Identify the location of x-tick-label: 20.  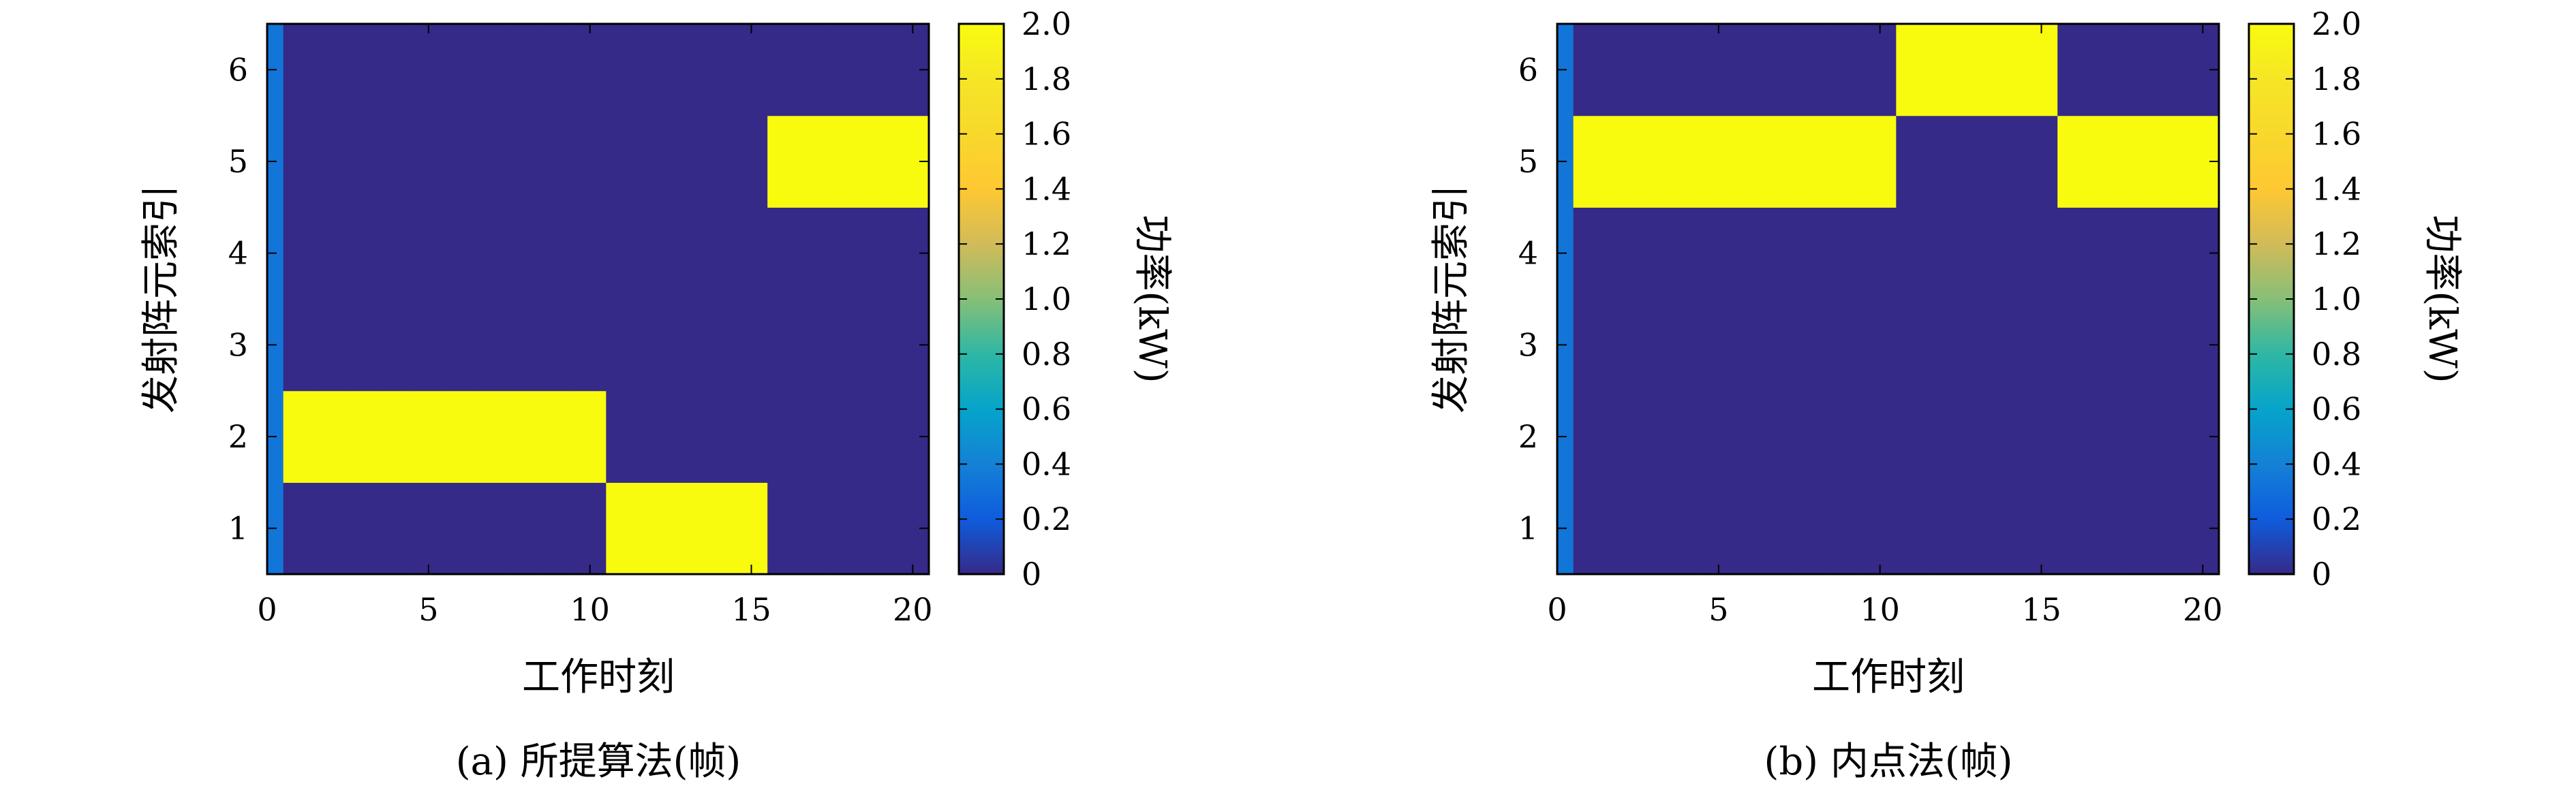
(2203, 609).